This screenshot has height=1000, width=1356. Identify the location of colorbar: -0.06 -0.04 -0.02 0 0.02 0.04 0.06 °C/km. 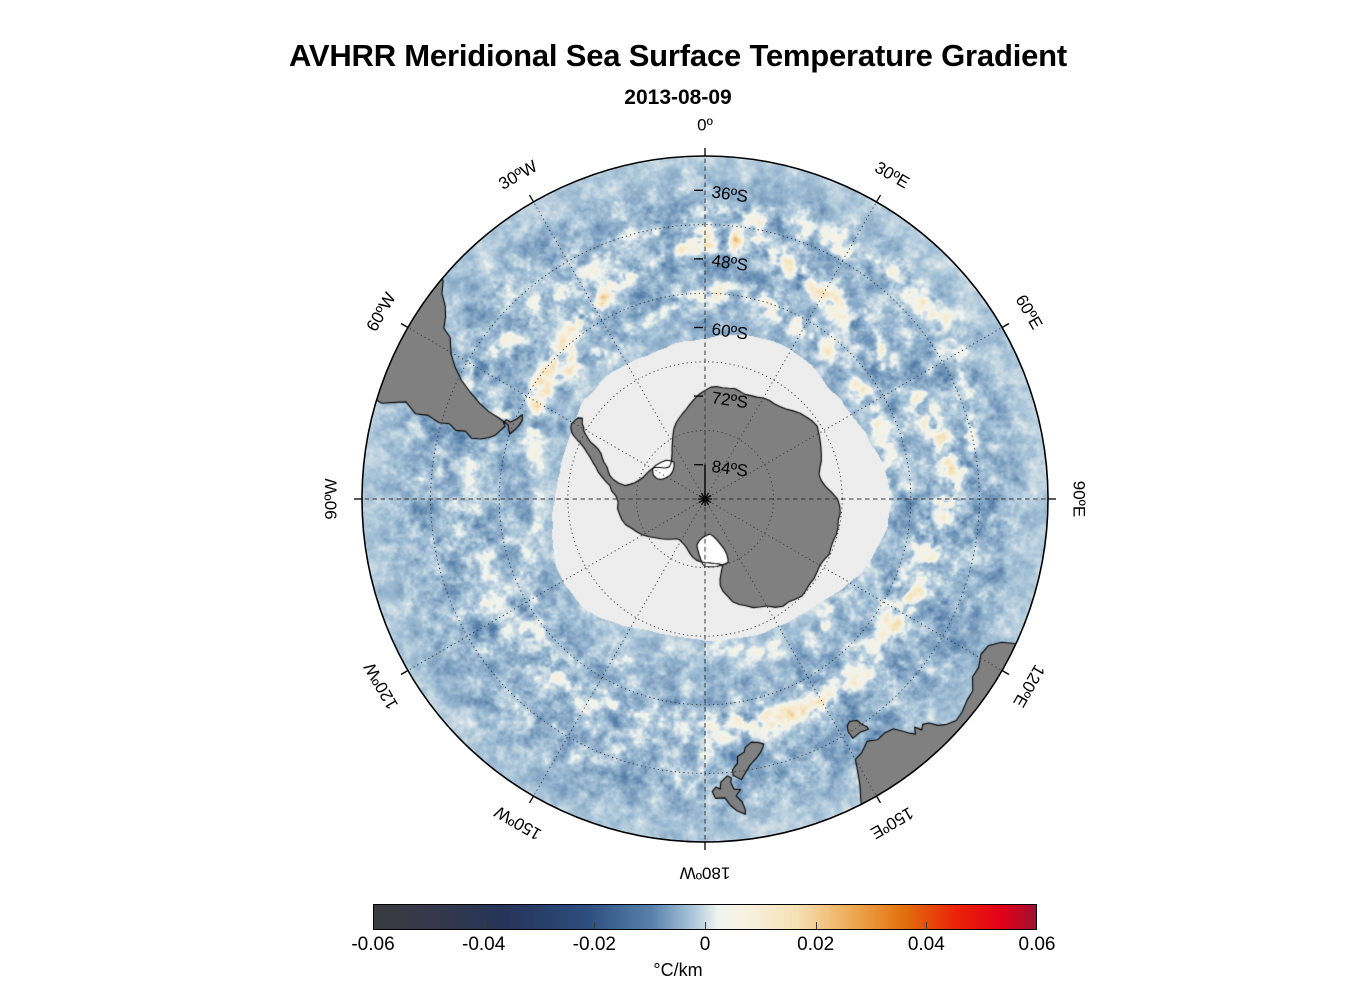
(678, 946).